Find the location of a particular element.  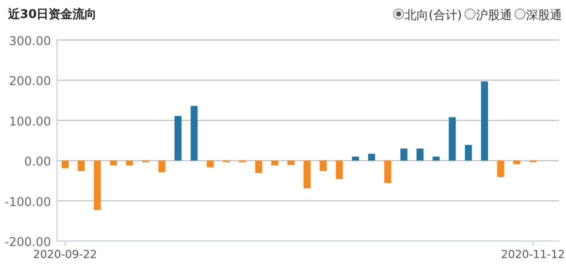

y-tick-label: -100.00 is located at coordinates (27, 201).